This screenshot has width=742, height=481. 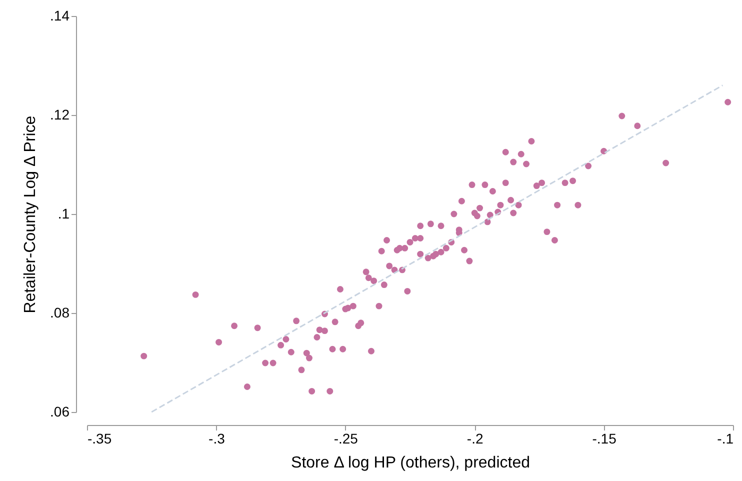 I want to click on y-tick-label: .14, so click(x=60, y=16).